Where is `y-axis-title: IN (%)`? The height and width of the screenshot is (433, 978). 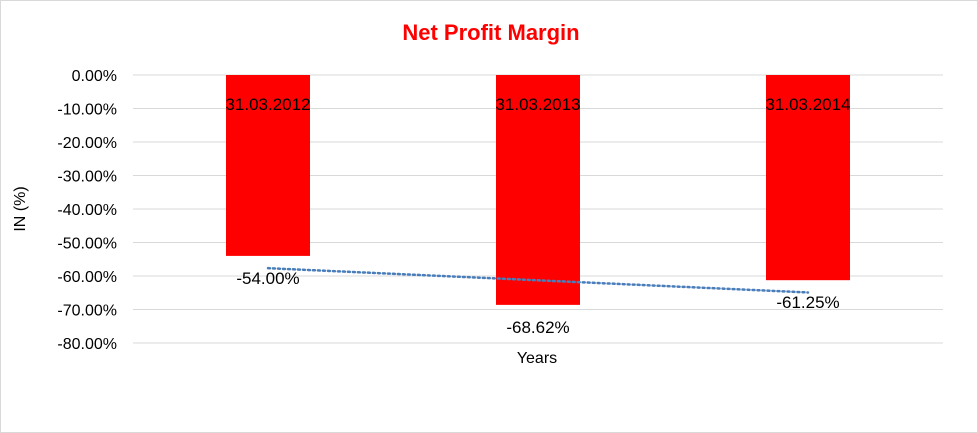
y-axis-title: IN (%) is located at coordinates (20, 208).